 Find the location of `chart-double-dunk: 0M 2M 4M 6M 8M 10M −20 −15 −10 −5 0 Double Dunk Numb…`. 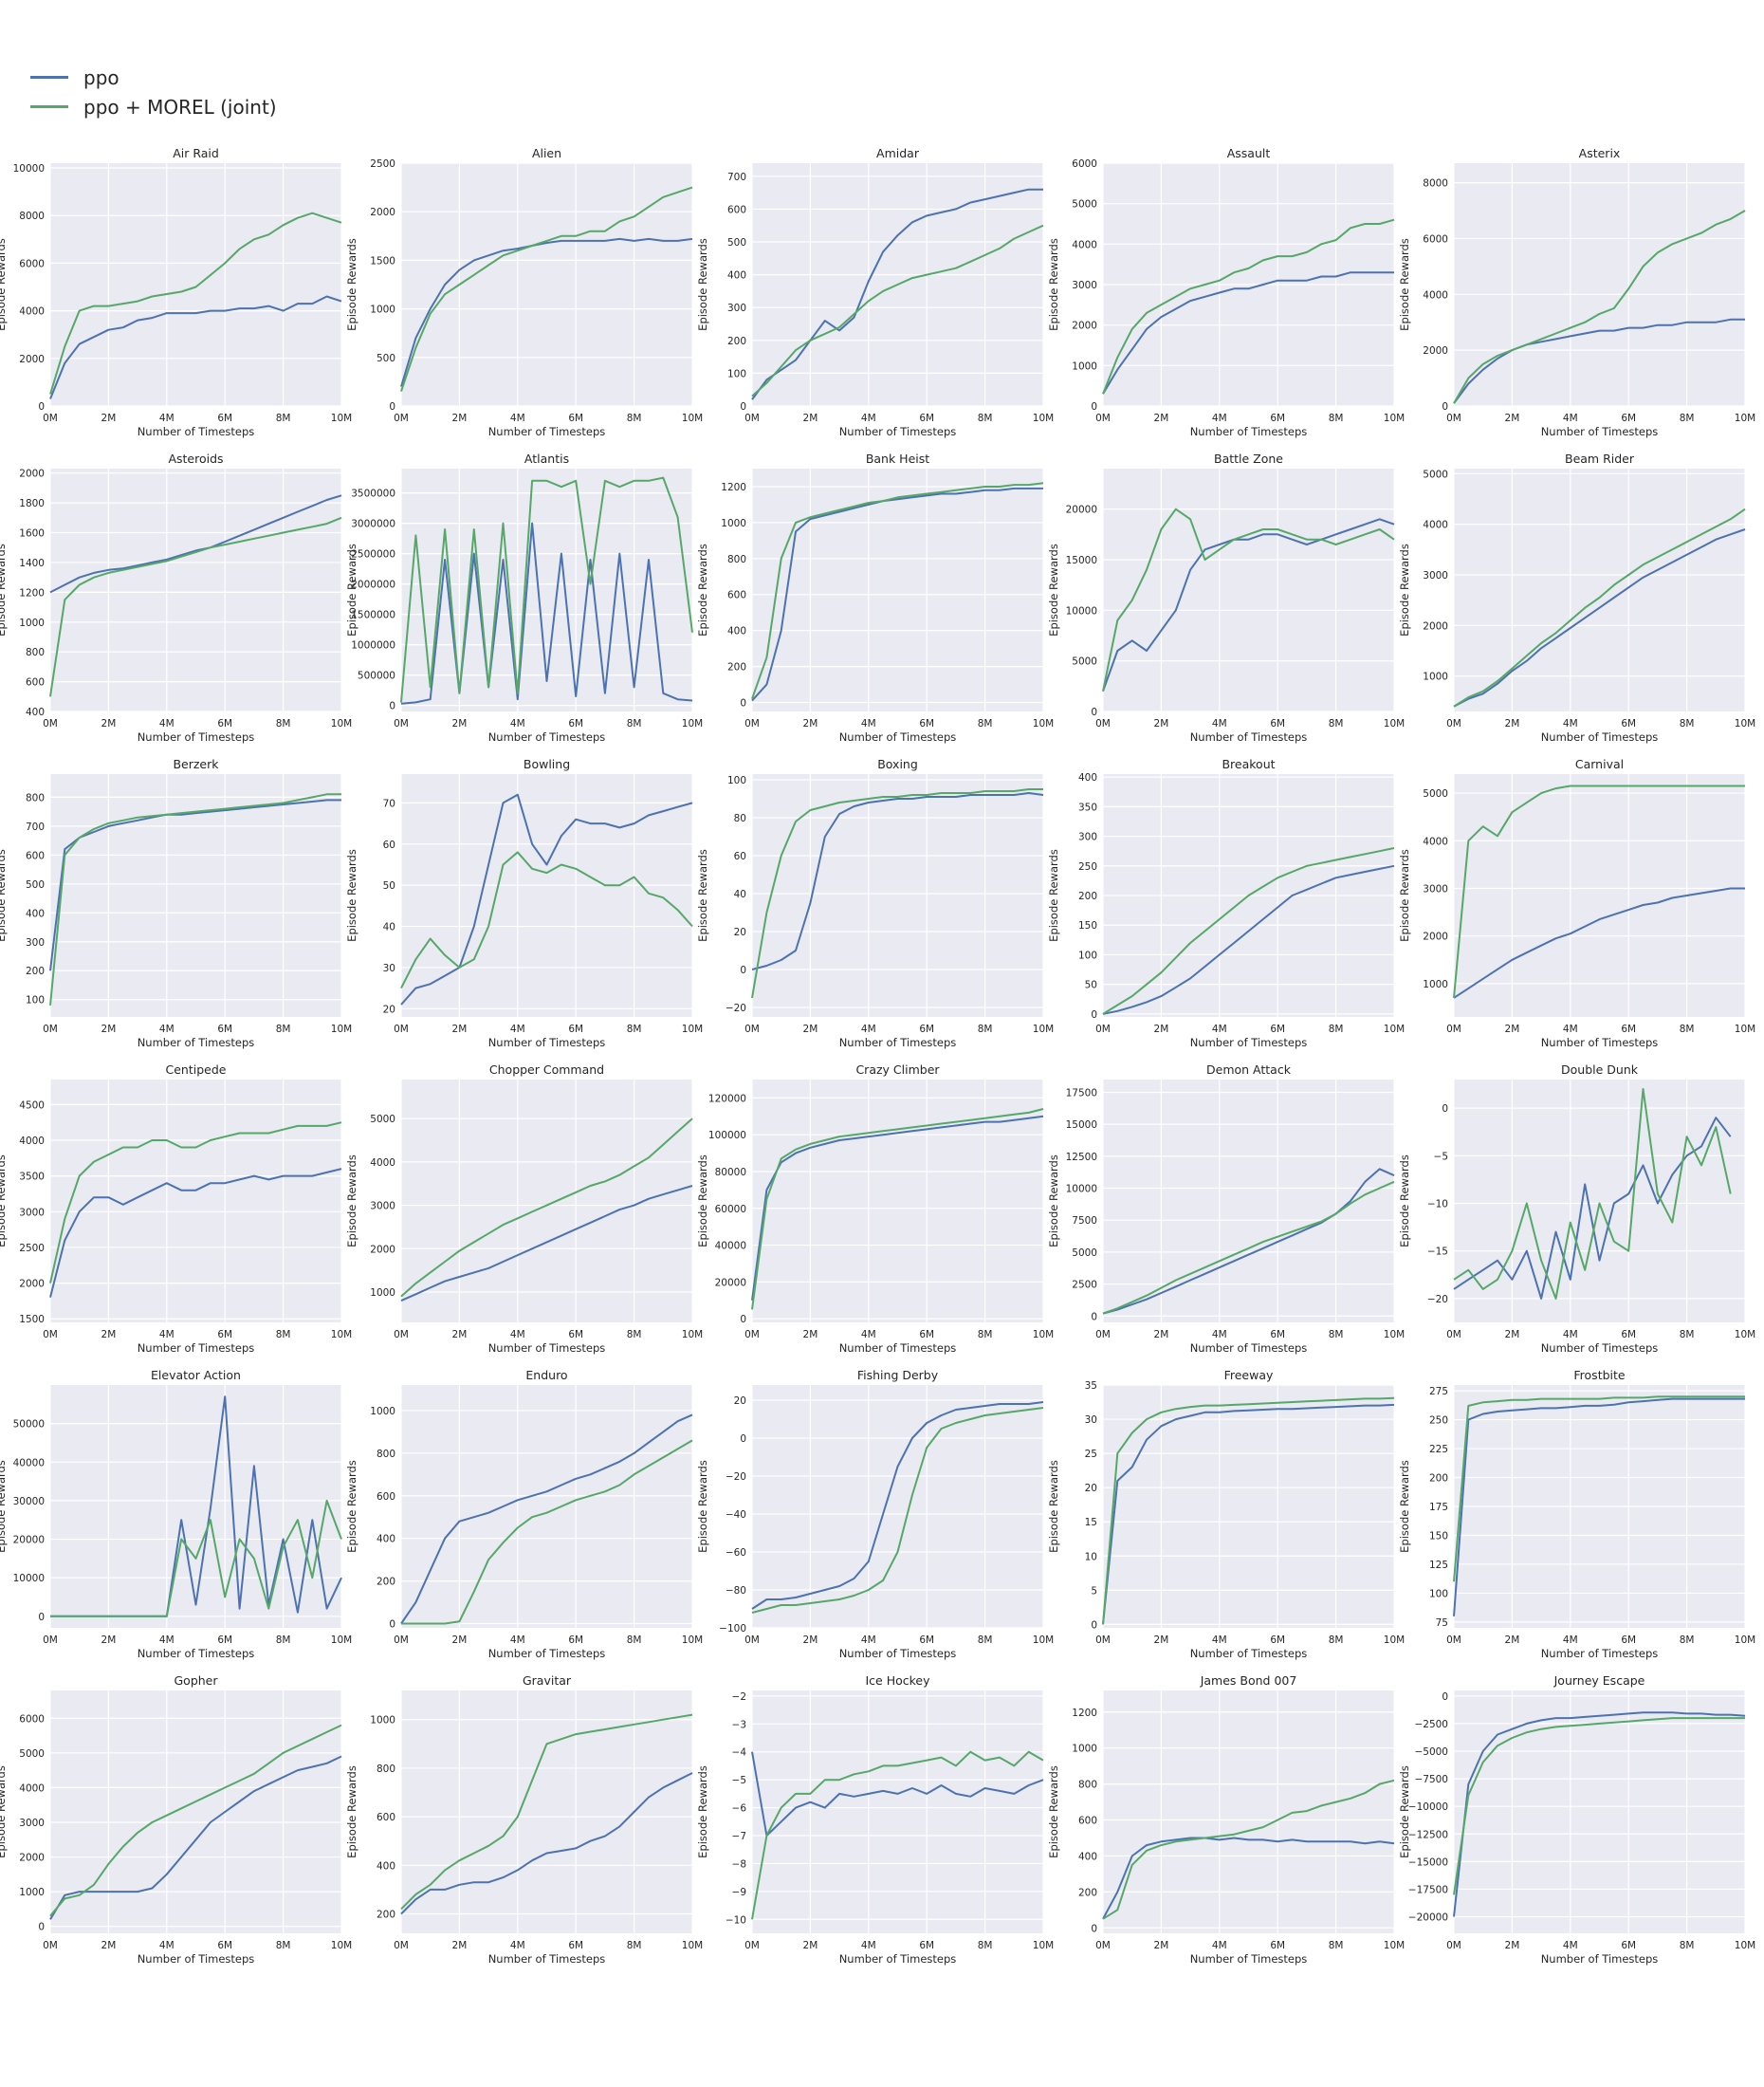

chart-double-dunk: 0M 2M 4M 6M 8M 10M −20 −15 −10 −5 0 Double Dunk Numb… is located at coordinates (1576, 1208).